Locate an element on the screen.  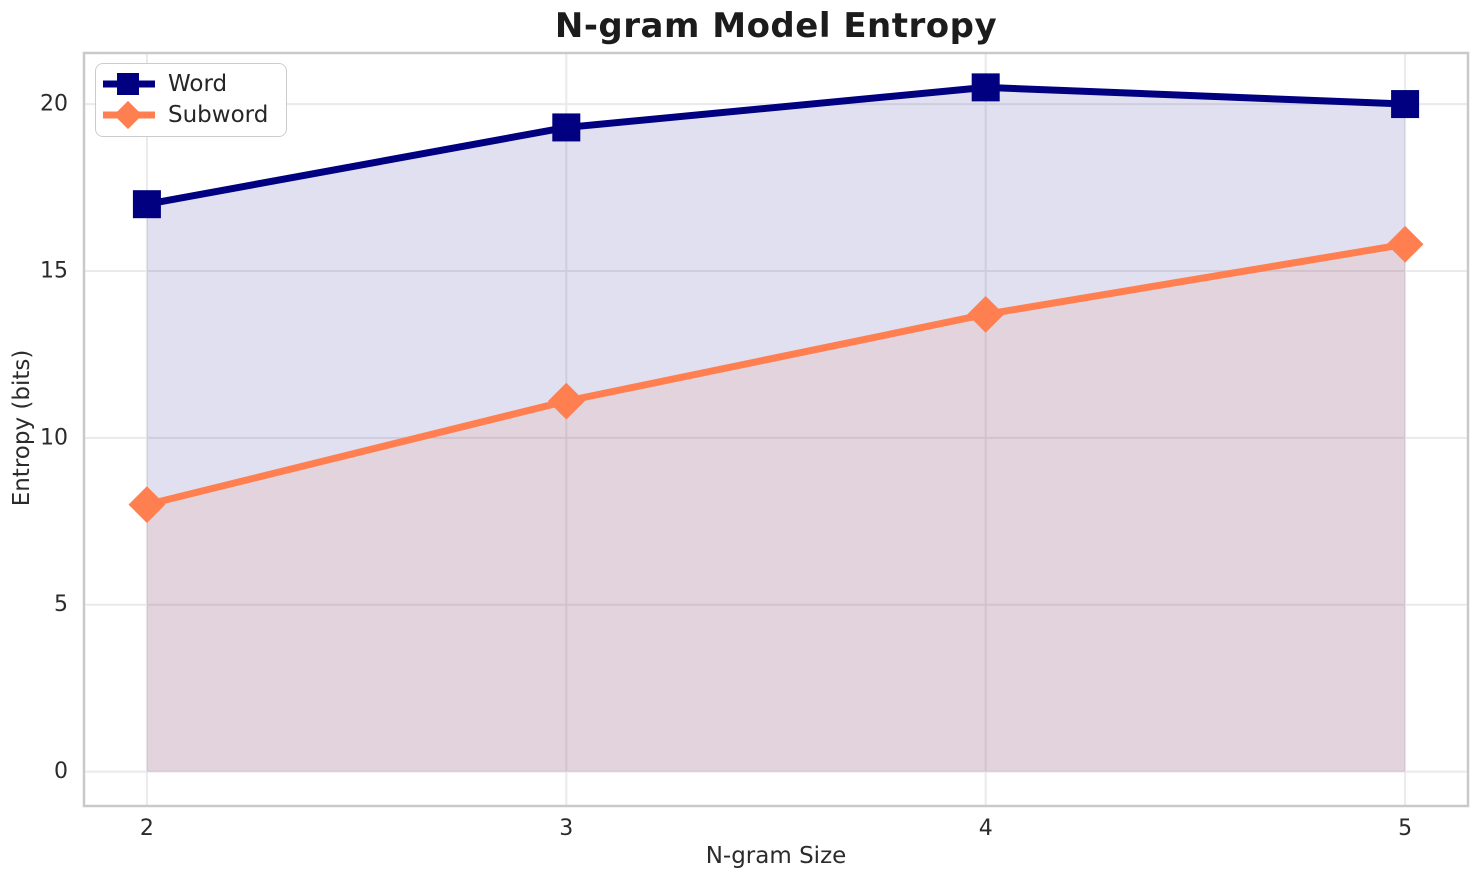
line-word is located at coordinates (776, 145).